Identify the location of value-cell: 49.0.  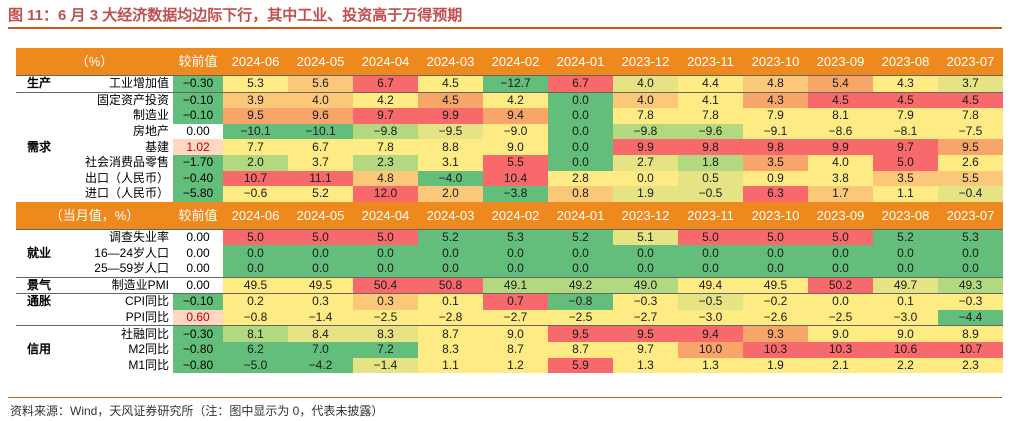
(645, 285).